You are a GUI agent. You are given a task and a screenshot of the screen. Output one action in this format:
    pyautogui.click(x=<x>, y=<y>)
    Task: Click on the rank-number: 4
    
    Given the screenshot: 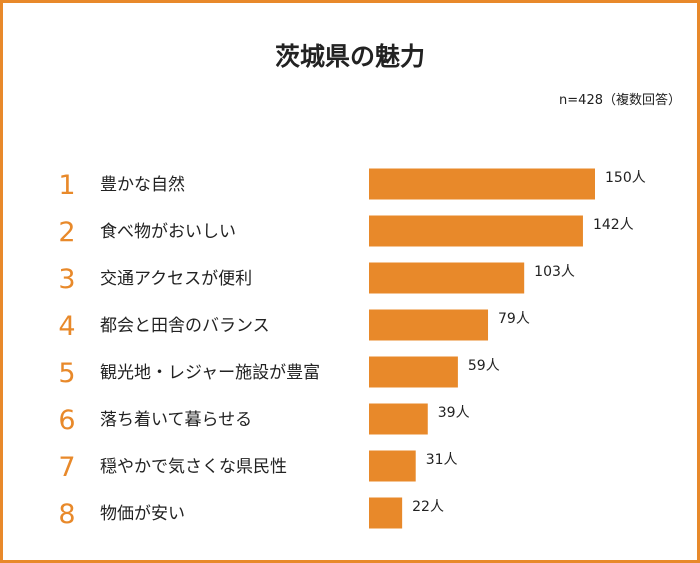 What is the action you would take?
    pyautogui.click(x=66, y=326)
    